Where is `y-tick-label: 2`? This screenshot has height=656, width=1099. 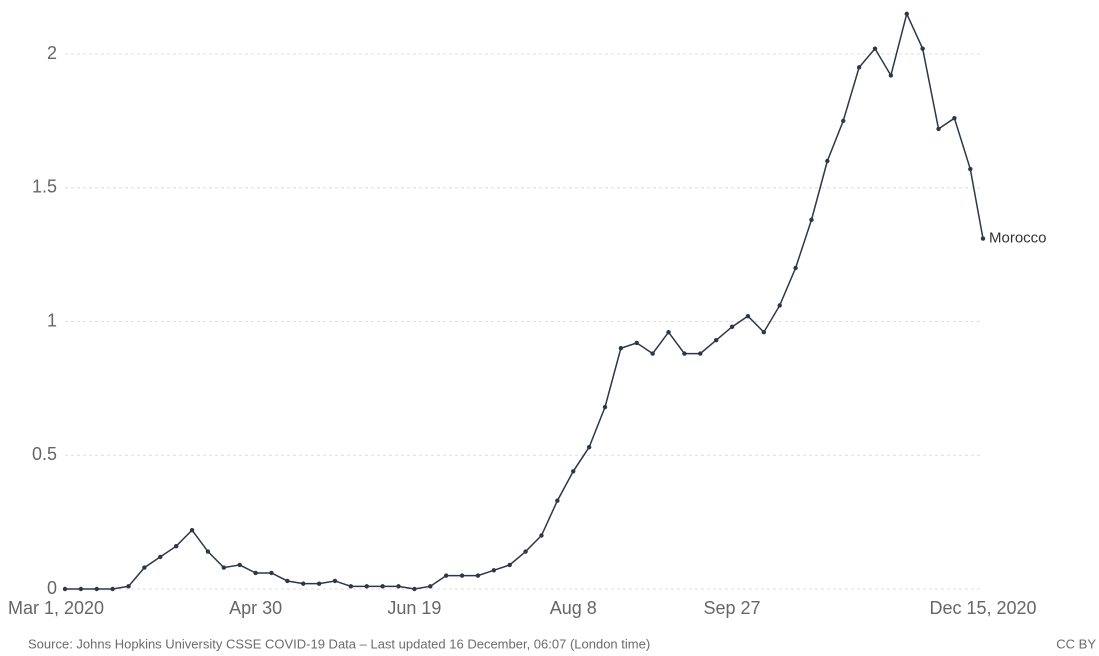
y-tick-label: 2 is located at coordinates (52, 53).